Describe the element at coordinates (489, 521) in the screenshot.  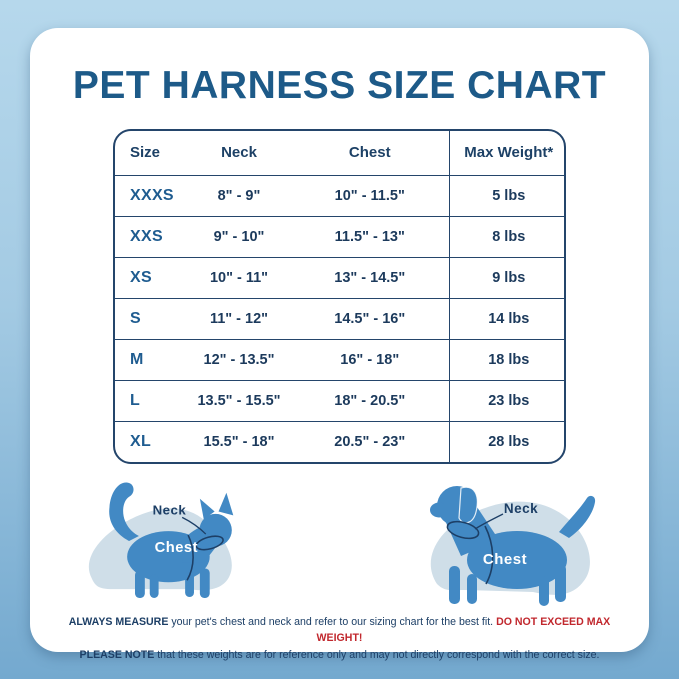
I see `dog-neck-pointer-line` at that location.